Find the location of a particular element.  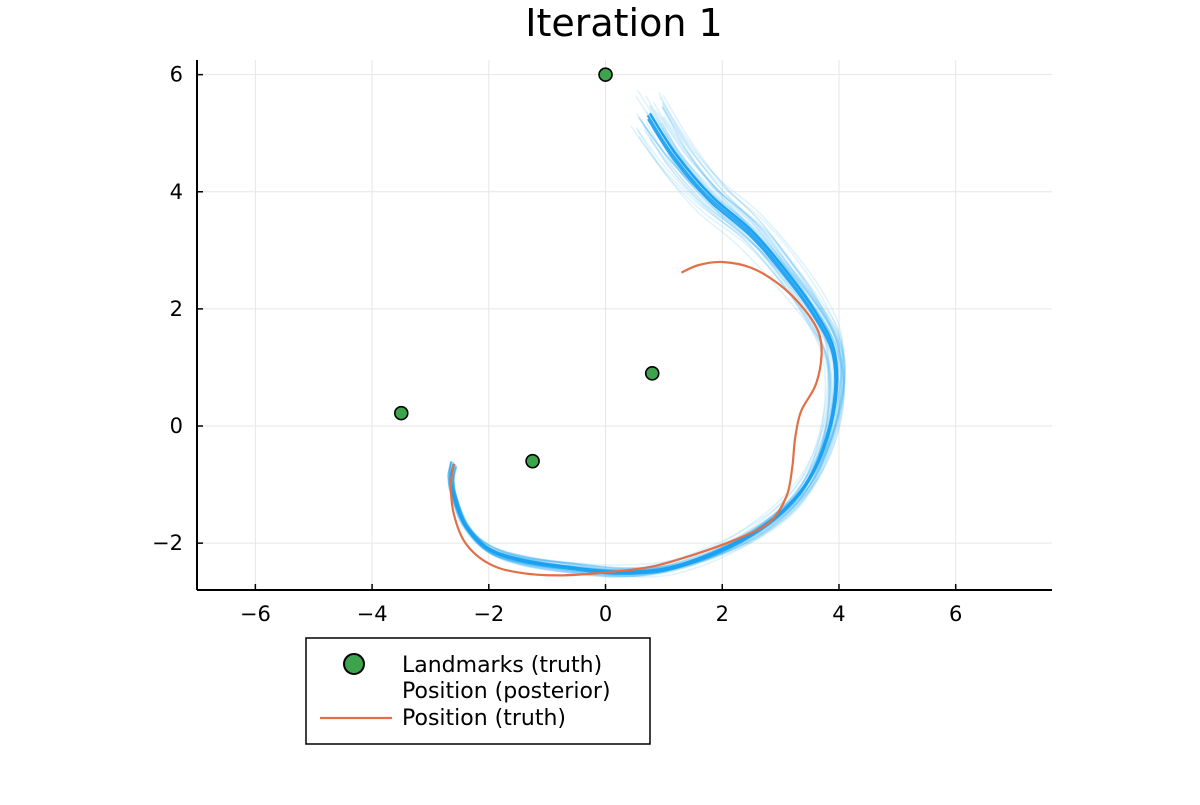

x-tick-label: 0 is located at coordinates (605, 614).